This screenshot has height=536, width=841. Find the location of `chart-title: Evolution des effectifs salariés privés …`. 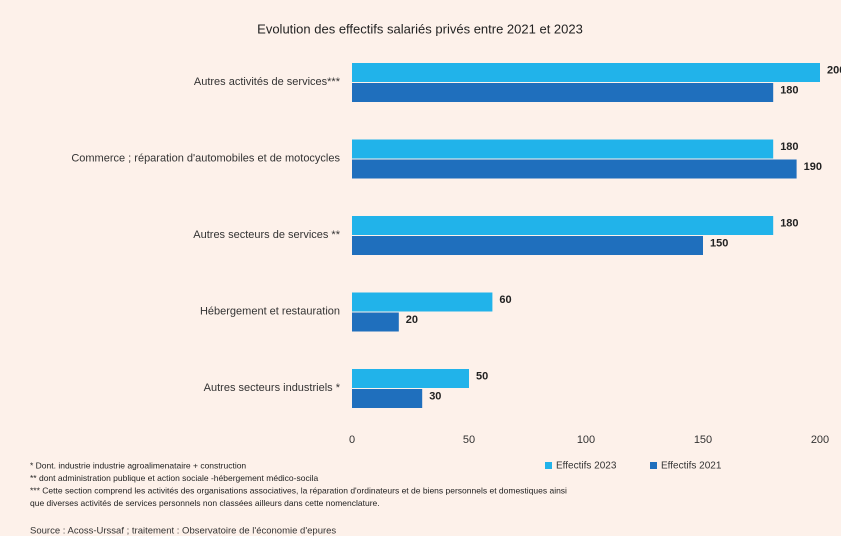

chart-title: Evolution des effectifs salariés privés … is located at coordinates (420, 28).